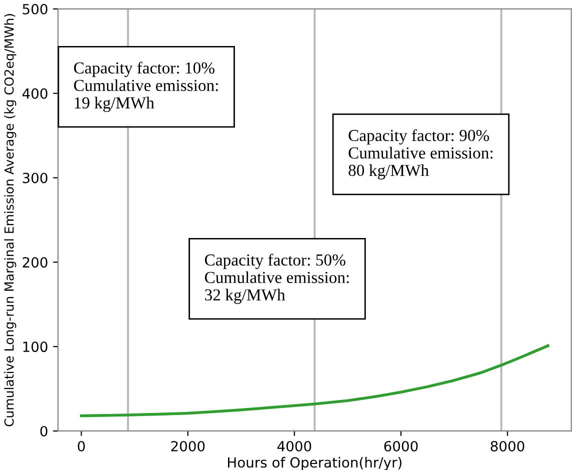 The image size is (580, 470). I want to click on annotation: Capacity factor: 90% Cumulative emission: 80 kg/MWh, so click(420, 154).